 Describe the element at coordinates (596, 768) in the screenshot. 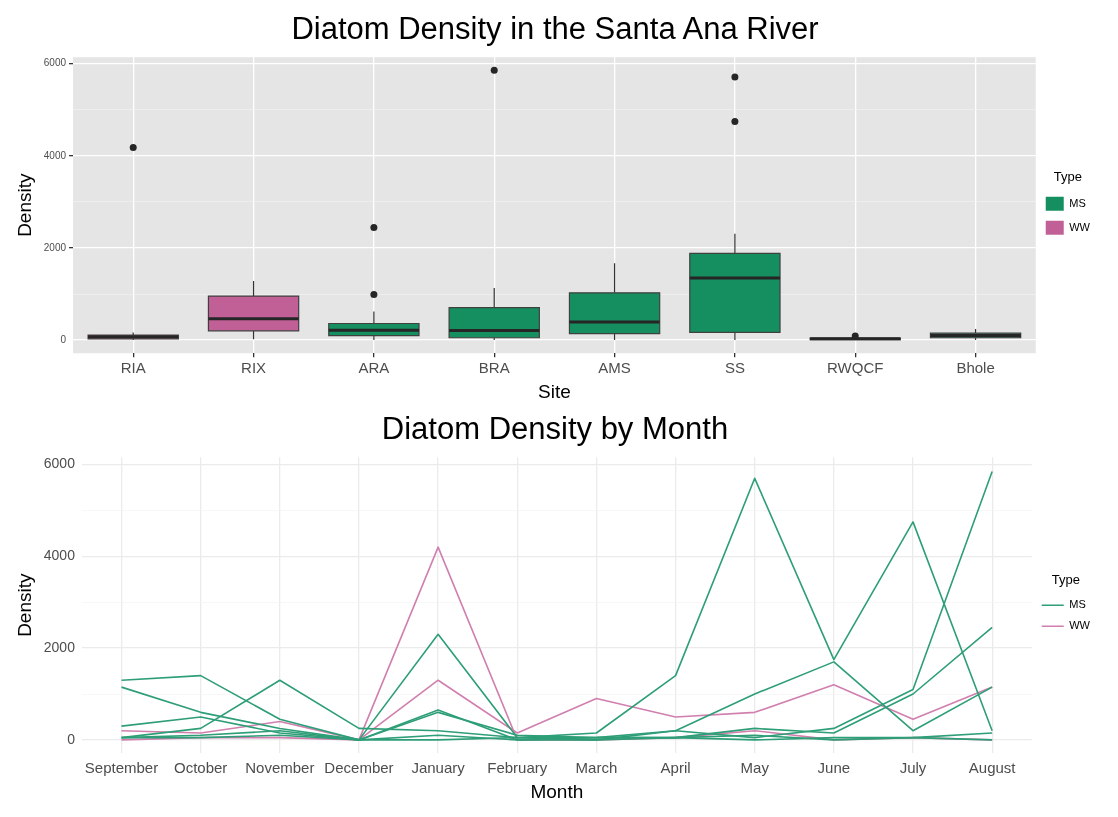

I see `x-tick-label: March` at that location.